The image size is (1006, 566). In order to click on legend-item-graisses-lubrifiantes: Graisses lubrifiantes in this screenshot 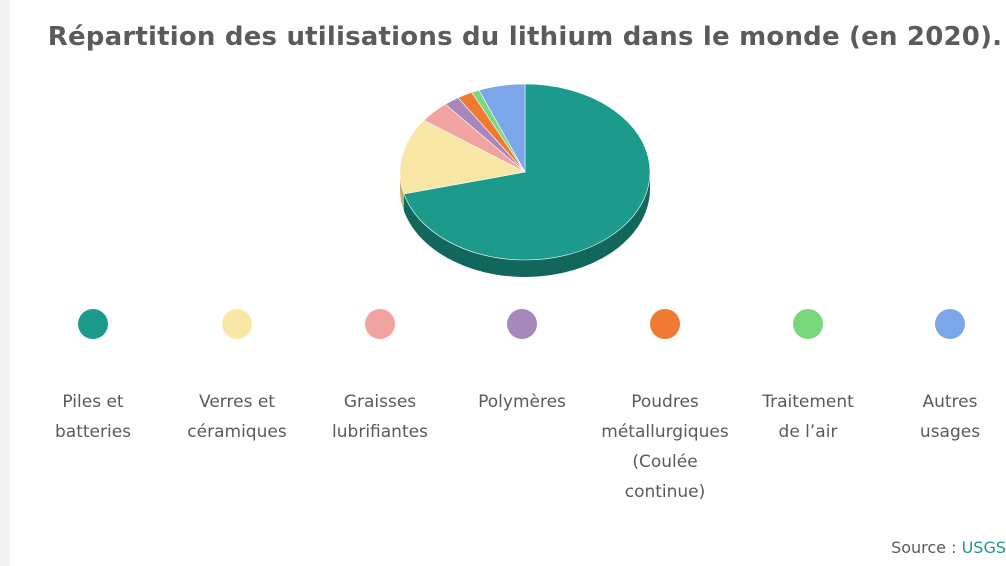, I will do `click(380, 378)`.